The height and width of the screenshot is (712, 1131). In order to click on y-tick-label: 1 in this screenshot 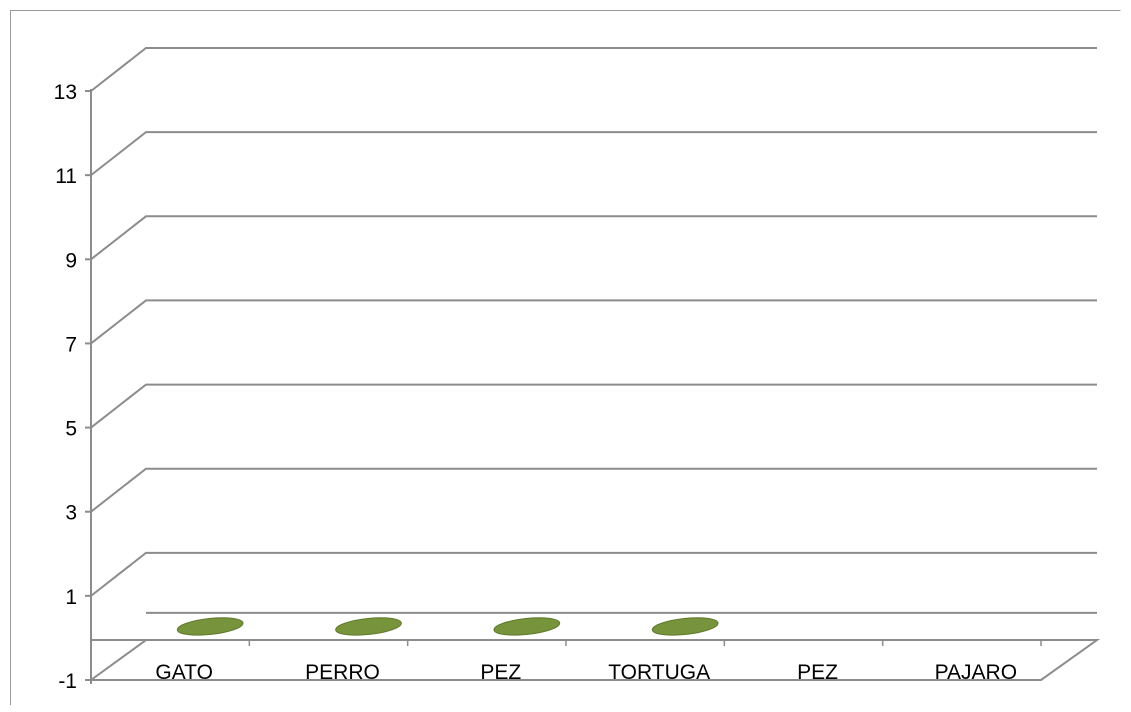, I will do `click(71, 597)`.